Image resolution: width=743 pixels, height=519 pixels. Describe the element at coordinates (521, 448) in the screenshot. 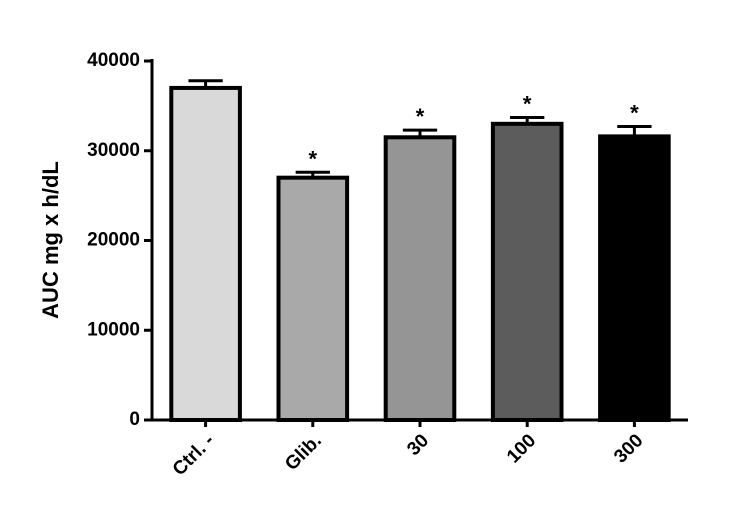

I see `x-tick-label: 100` at that location.